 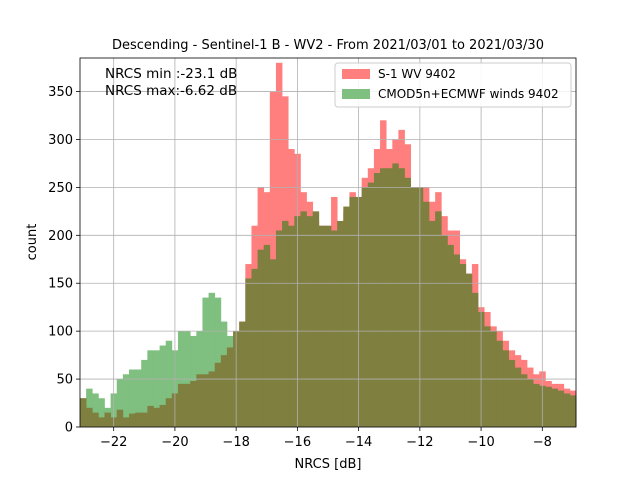 What do you see at coordinates (358, 442) in the screenshot?
I see `x-tick-label: −14` at bounding box center [358, 442].